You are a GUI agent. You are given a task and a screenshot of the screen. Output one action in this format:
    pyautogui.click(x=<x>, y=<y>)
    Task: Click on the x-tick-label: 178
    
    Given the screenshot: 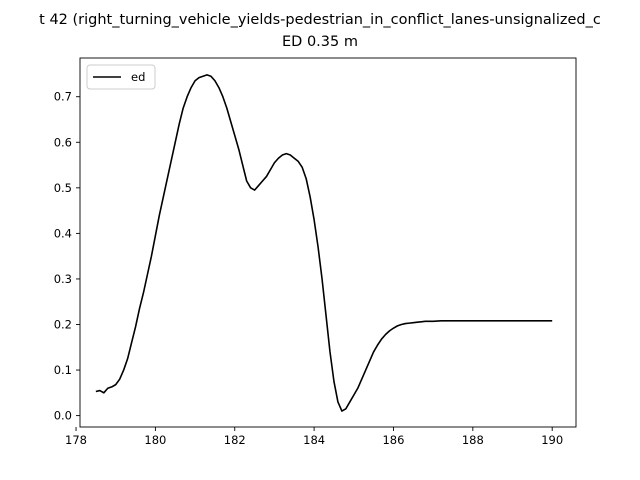 What is the action you would take?
    pyautogui.click(x=76, y=440)
    